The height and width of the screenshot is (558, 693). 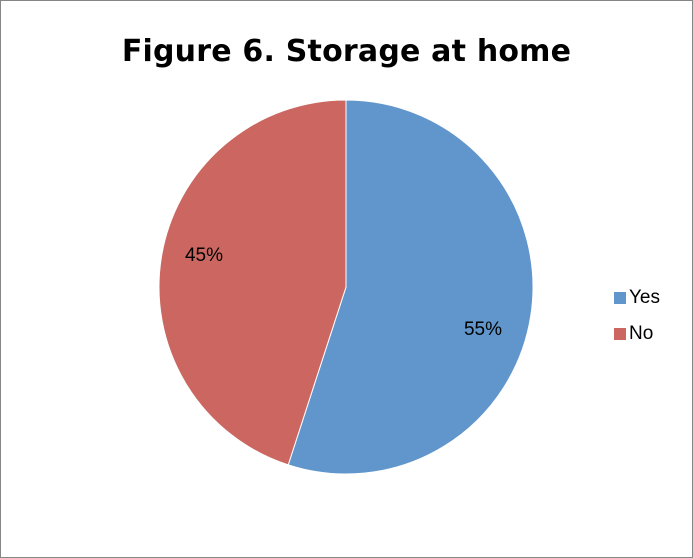 What do you see at coordinates (620, 298) in the screenshot?
I see `legend-swatch-yes` at bounding box center [620, 298].